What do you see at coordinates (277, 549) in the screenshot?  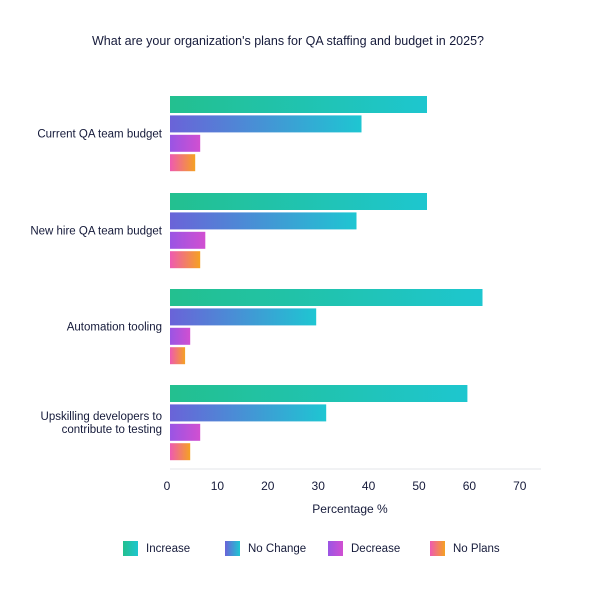 I see `legend-label-no-change: No Change` at bounding box center [277, 549].